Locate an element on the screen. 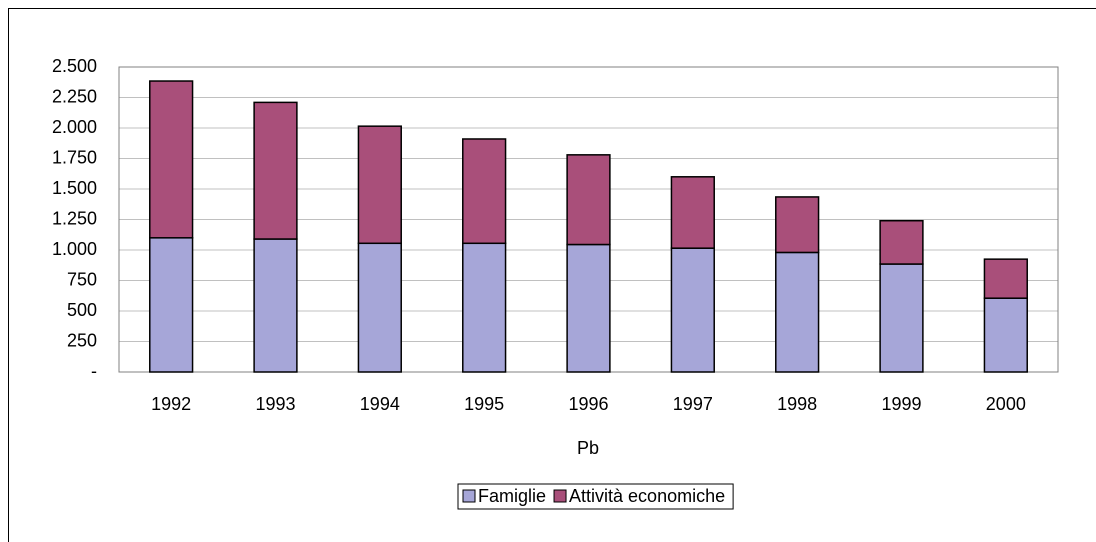 This screenshot has width=1096, height=542. legend-label: Attività economiche is located at coordinates (647, 496).